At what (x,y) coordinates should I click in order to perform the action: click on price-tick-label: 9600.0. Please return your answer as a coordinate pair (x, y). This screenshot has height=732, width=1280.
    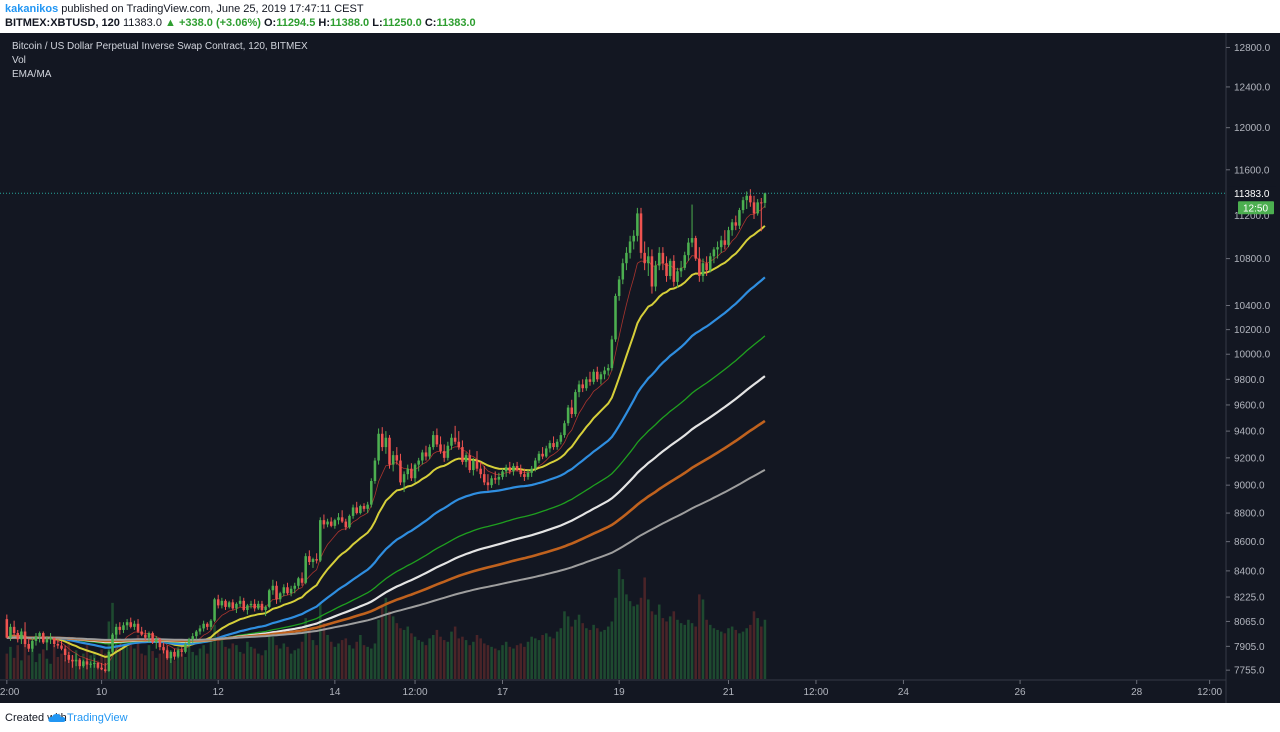
    Looking at the image, I should click on (1249, 405).